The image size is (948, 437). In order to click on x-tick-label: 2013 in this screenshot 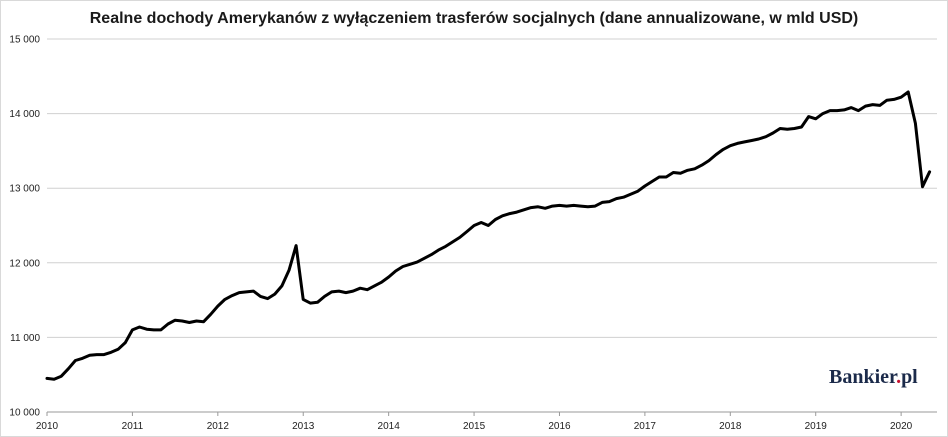, I will do `click(303, 426)`.